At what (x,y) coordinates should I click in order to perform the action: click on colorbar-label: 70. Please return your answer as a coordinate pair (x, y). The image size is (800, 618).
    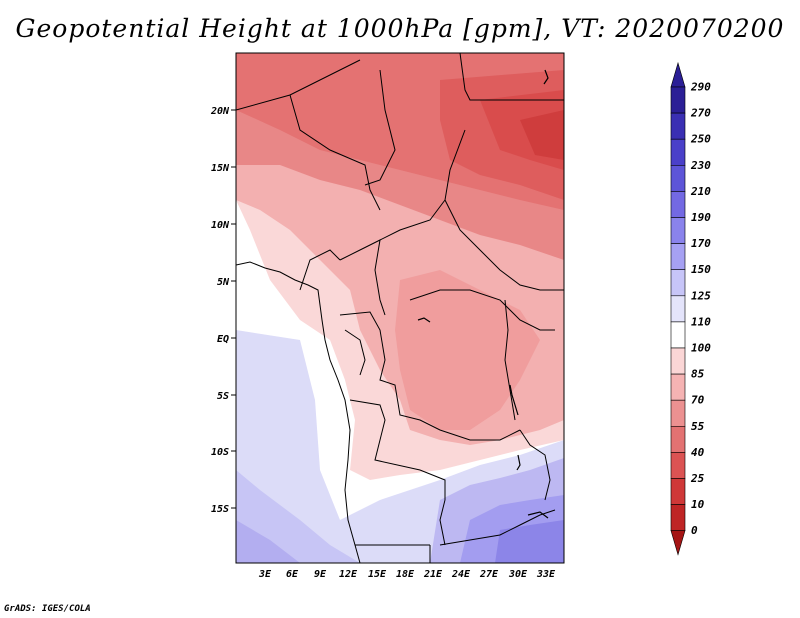
    Looking at the image, I should click on (698, 400).